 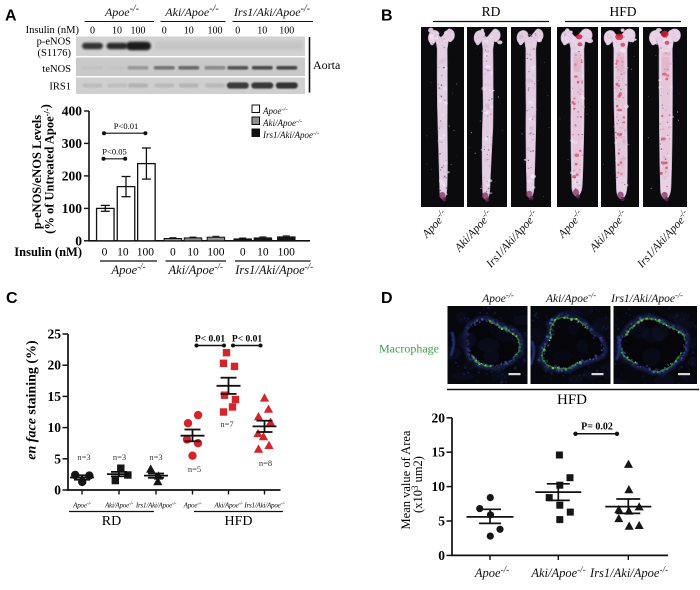 I want to click on svg-text: (S1176), so click(x=55, y=53).